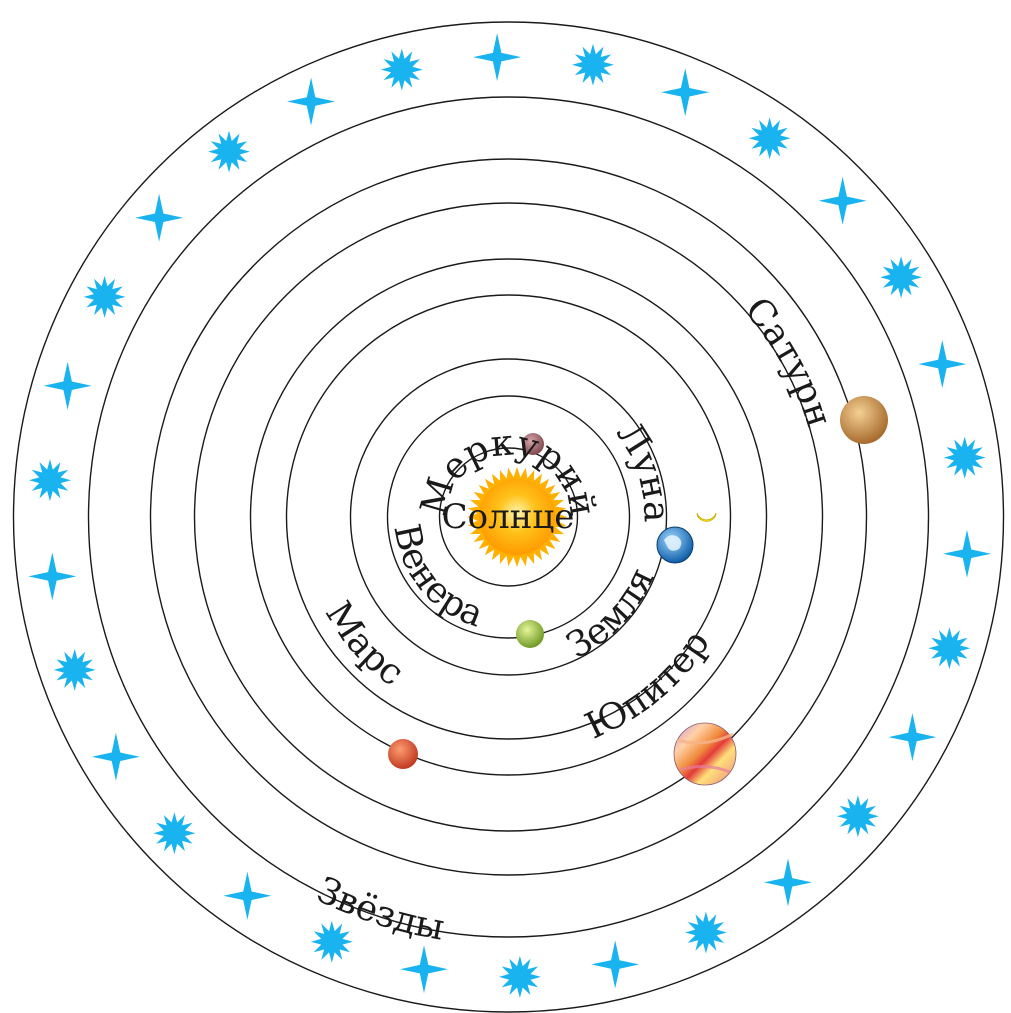  I want to click on jupiter-icon, so click(705, 754).